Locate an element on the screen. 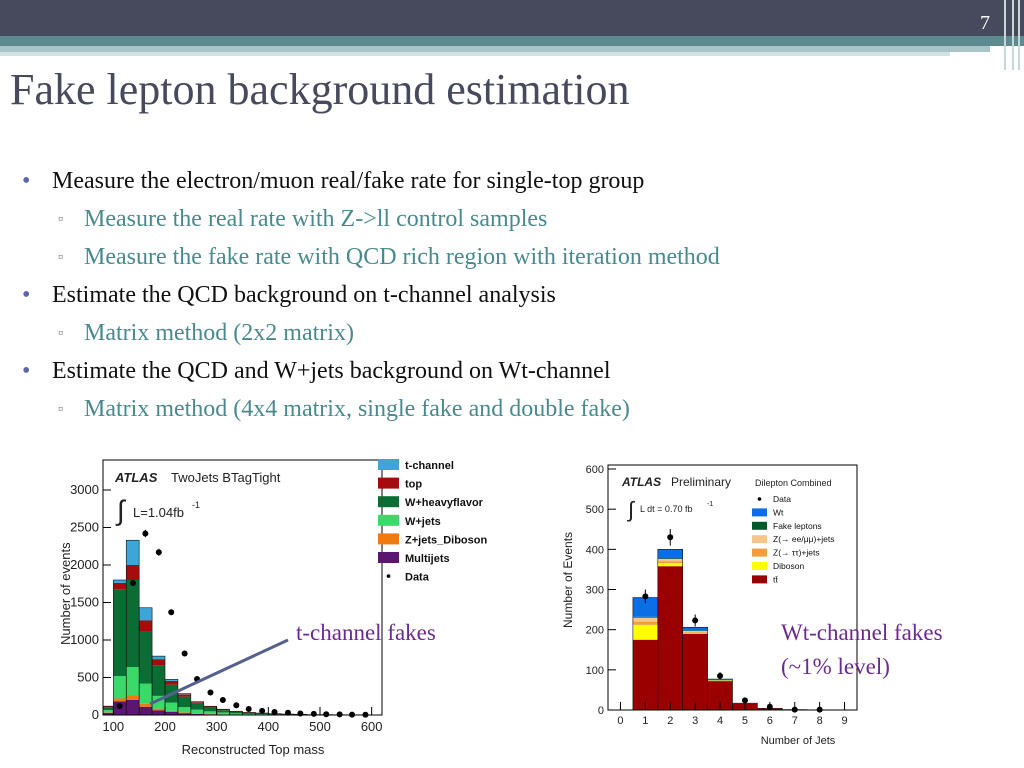 This screenshot has height=768, width=1024. x-tick-label: 500 is located at coordinates (320, 726).